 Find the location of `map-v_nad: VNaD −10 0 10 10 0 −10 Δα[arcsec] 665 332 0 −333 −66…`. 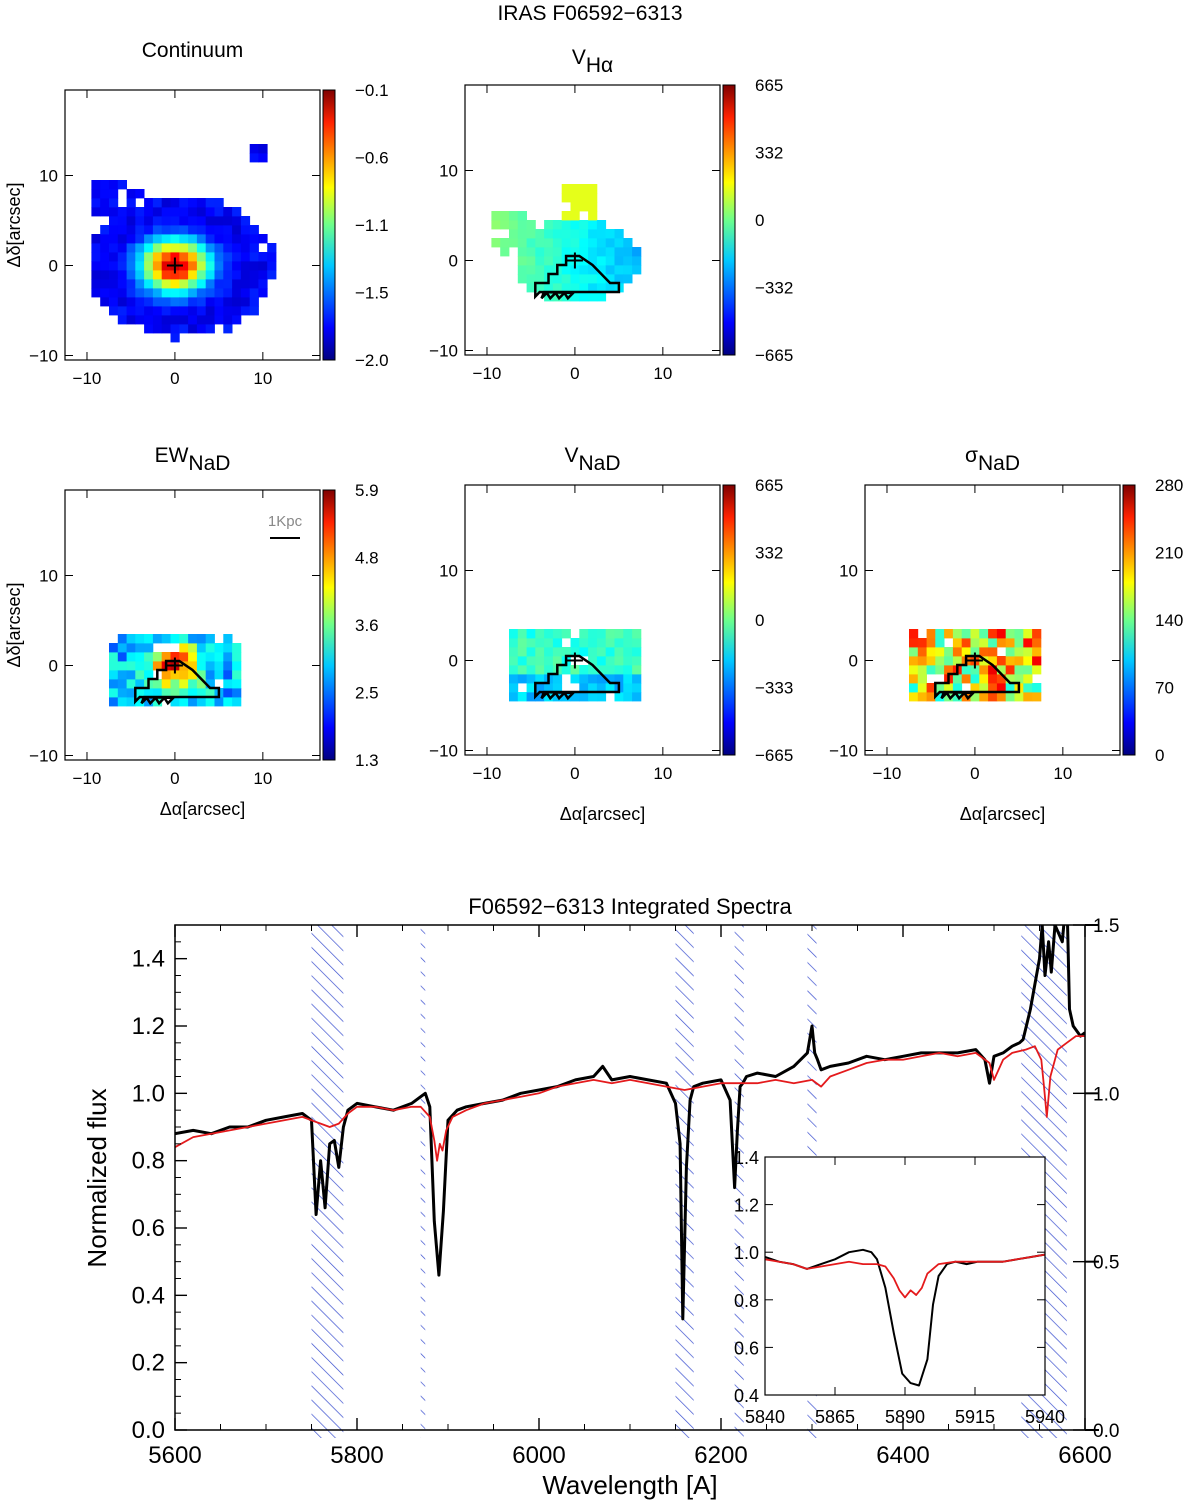

map-v_nad: VNaD −10 0 10 10 0 −10 Δα[arcsec] 665 332 0 −333 −66… is located at coordinates (611, 634).